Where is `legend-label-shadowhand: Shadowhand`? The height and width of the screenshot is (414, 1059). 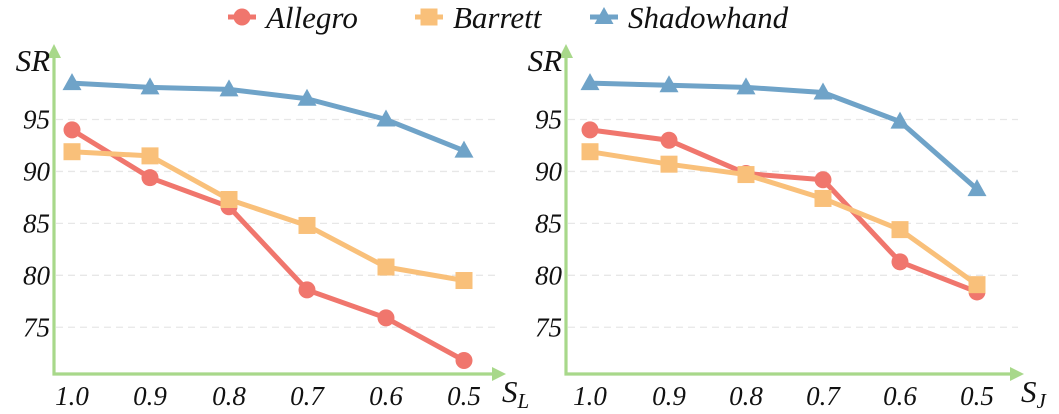 legend-label-shadowhand: Shadowhand is located at coordinates (708, 17).